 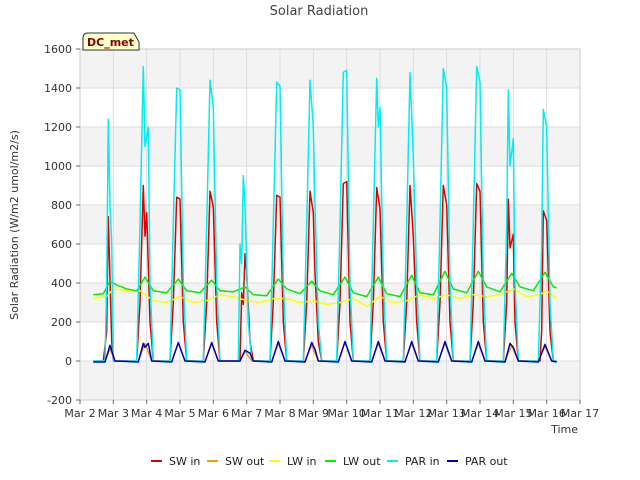 What do you see at coordinates (61, 283) in the screenshot?
I see `y-tick-label: 400` at bounding box center [61, 283].